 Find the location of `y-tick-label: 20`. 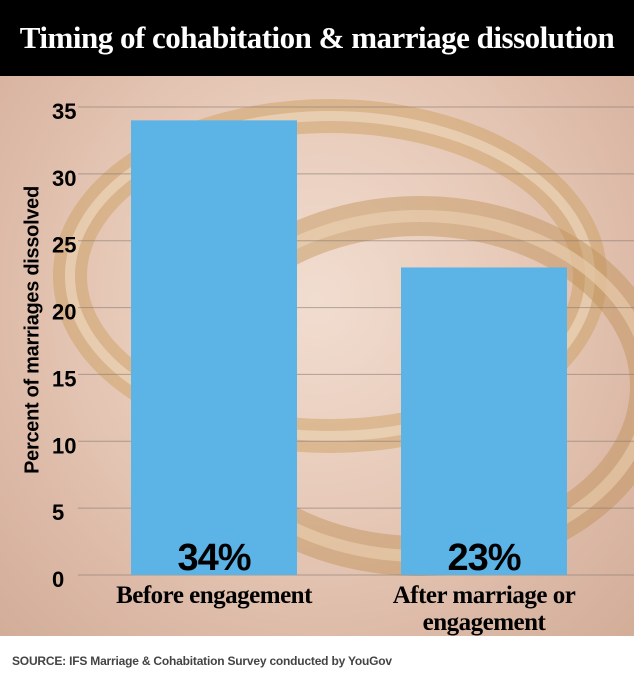

y-tick-label: 20 is located at coordinates (64, 312).